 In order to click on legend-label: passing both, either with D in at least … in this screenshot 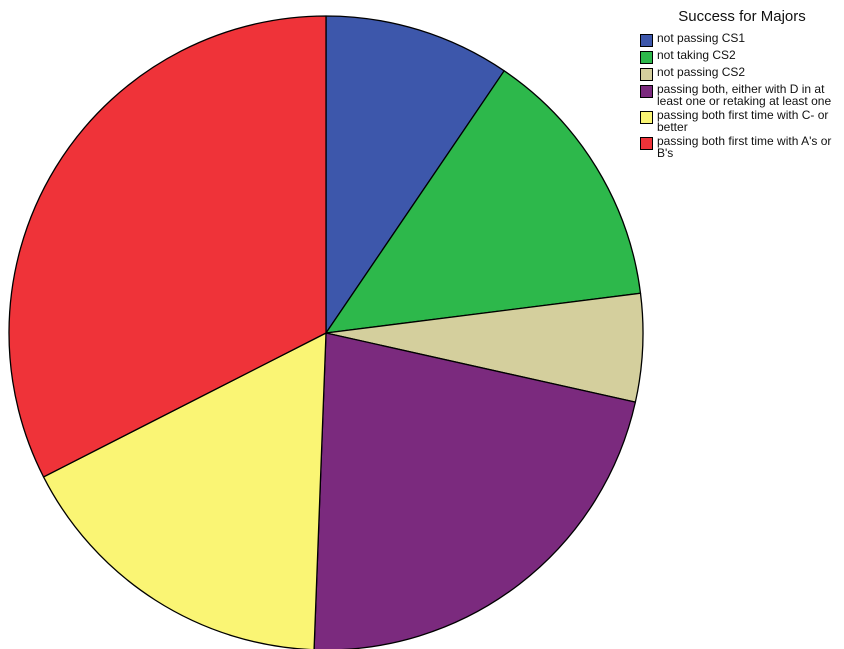, I will do `click(744, 95)`.